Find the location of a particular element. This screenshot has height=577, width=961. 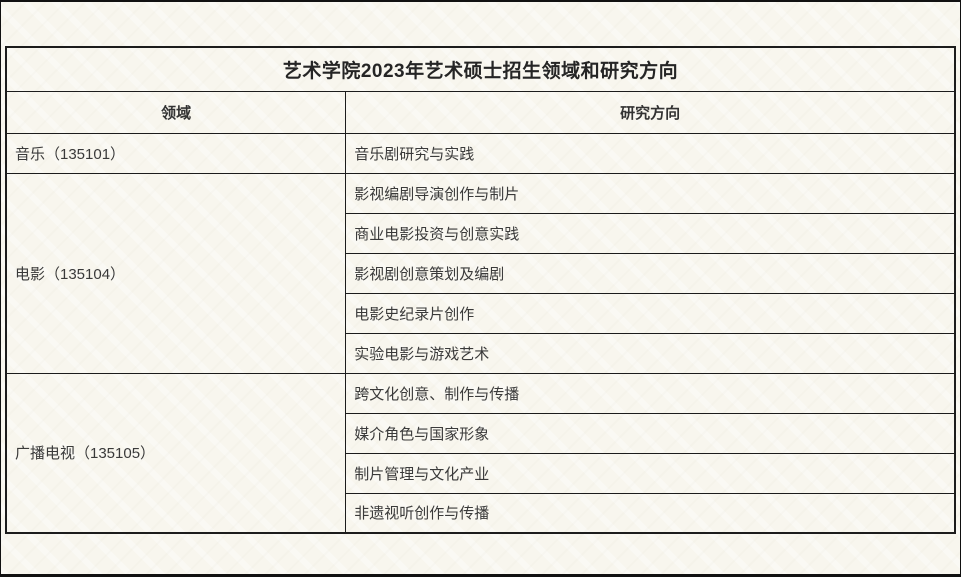

table-row: 音乐（135101） 音乐剧研究与实践 is located at coordinates (480, 153).